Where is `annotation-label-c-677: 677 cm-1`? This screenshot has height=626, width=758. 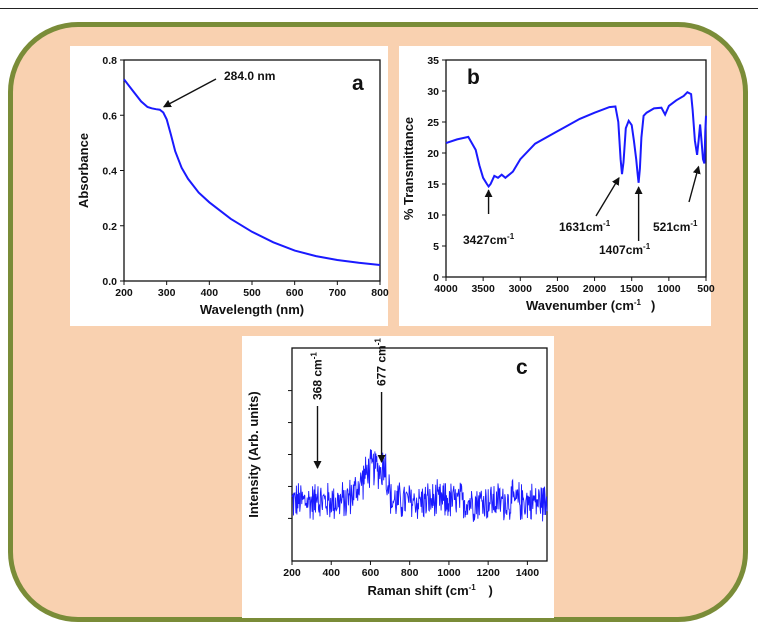
annotation-label-c-677: 677 cm-1 is located at coordinates (381, 362).